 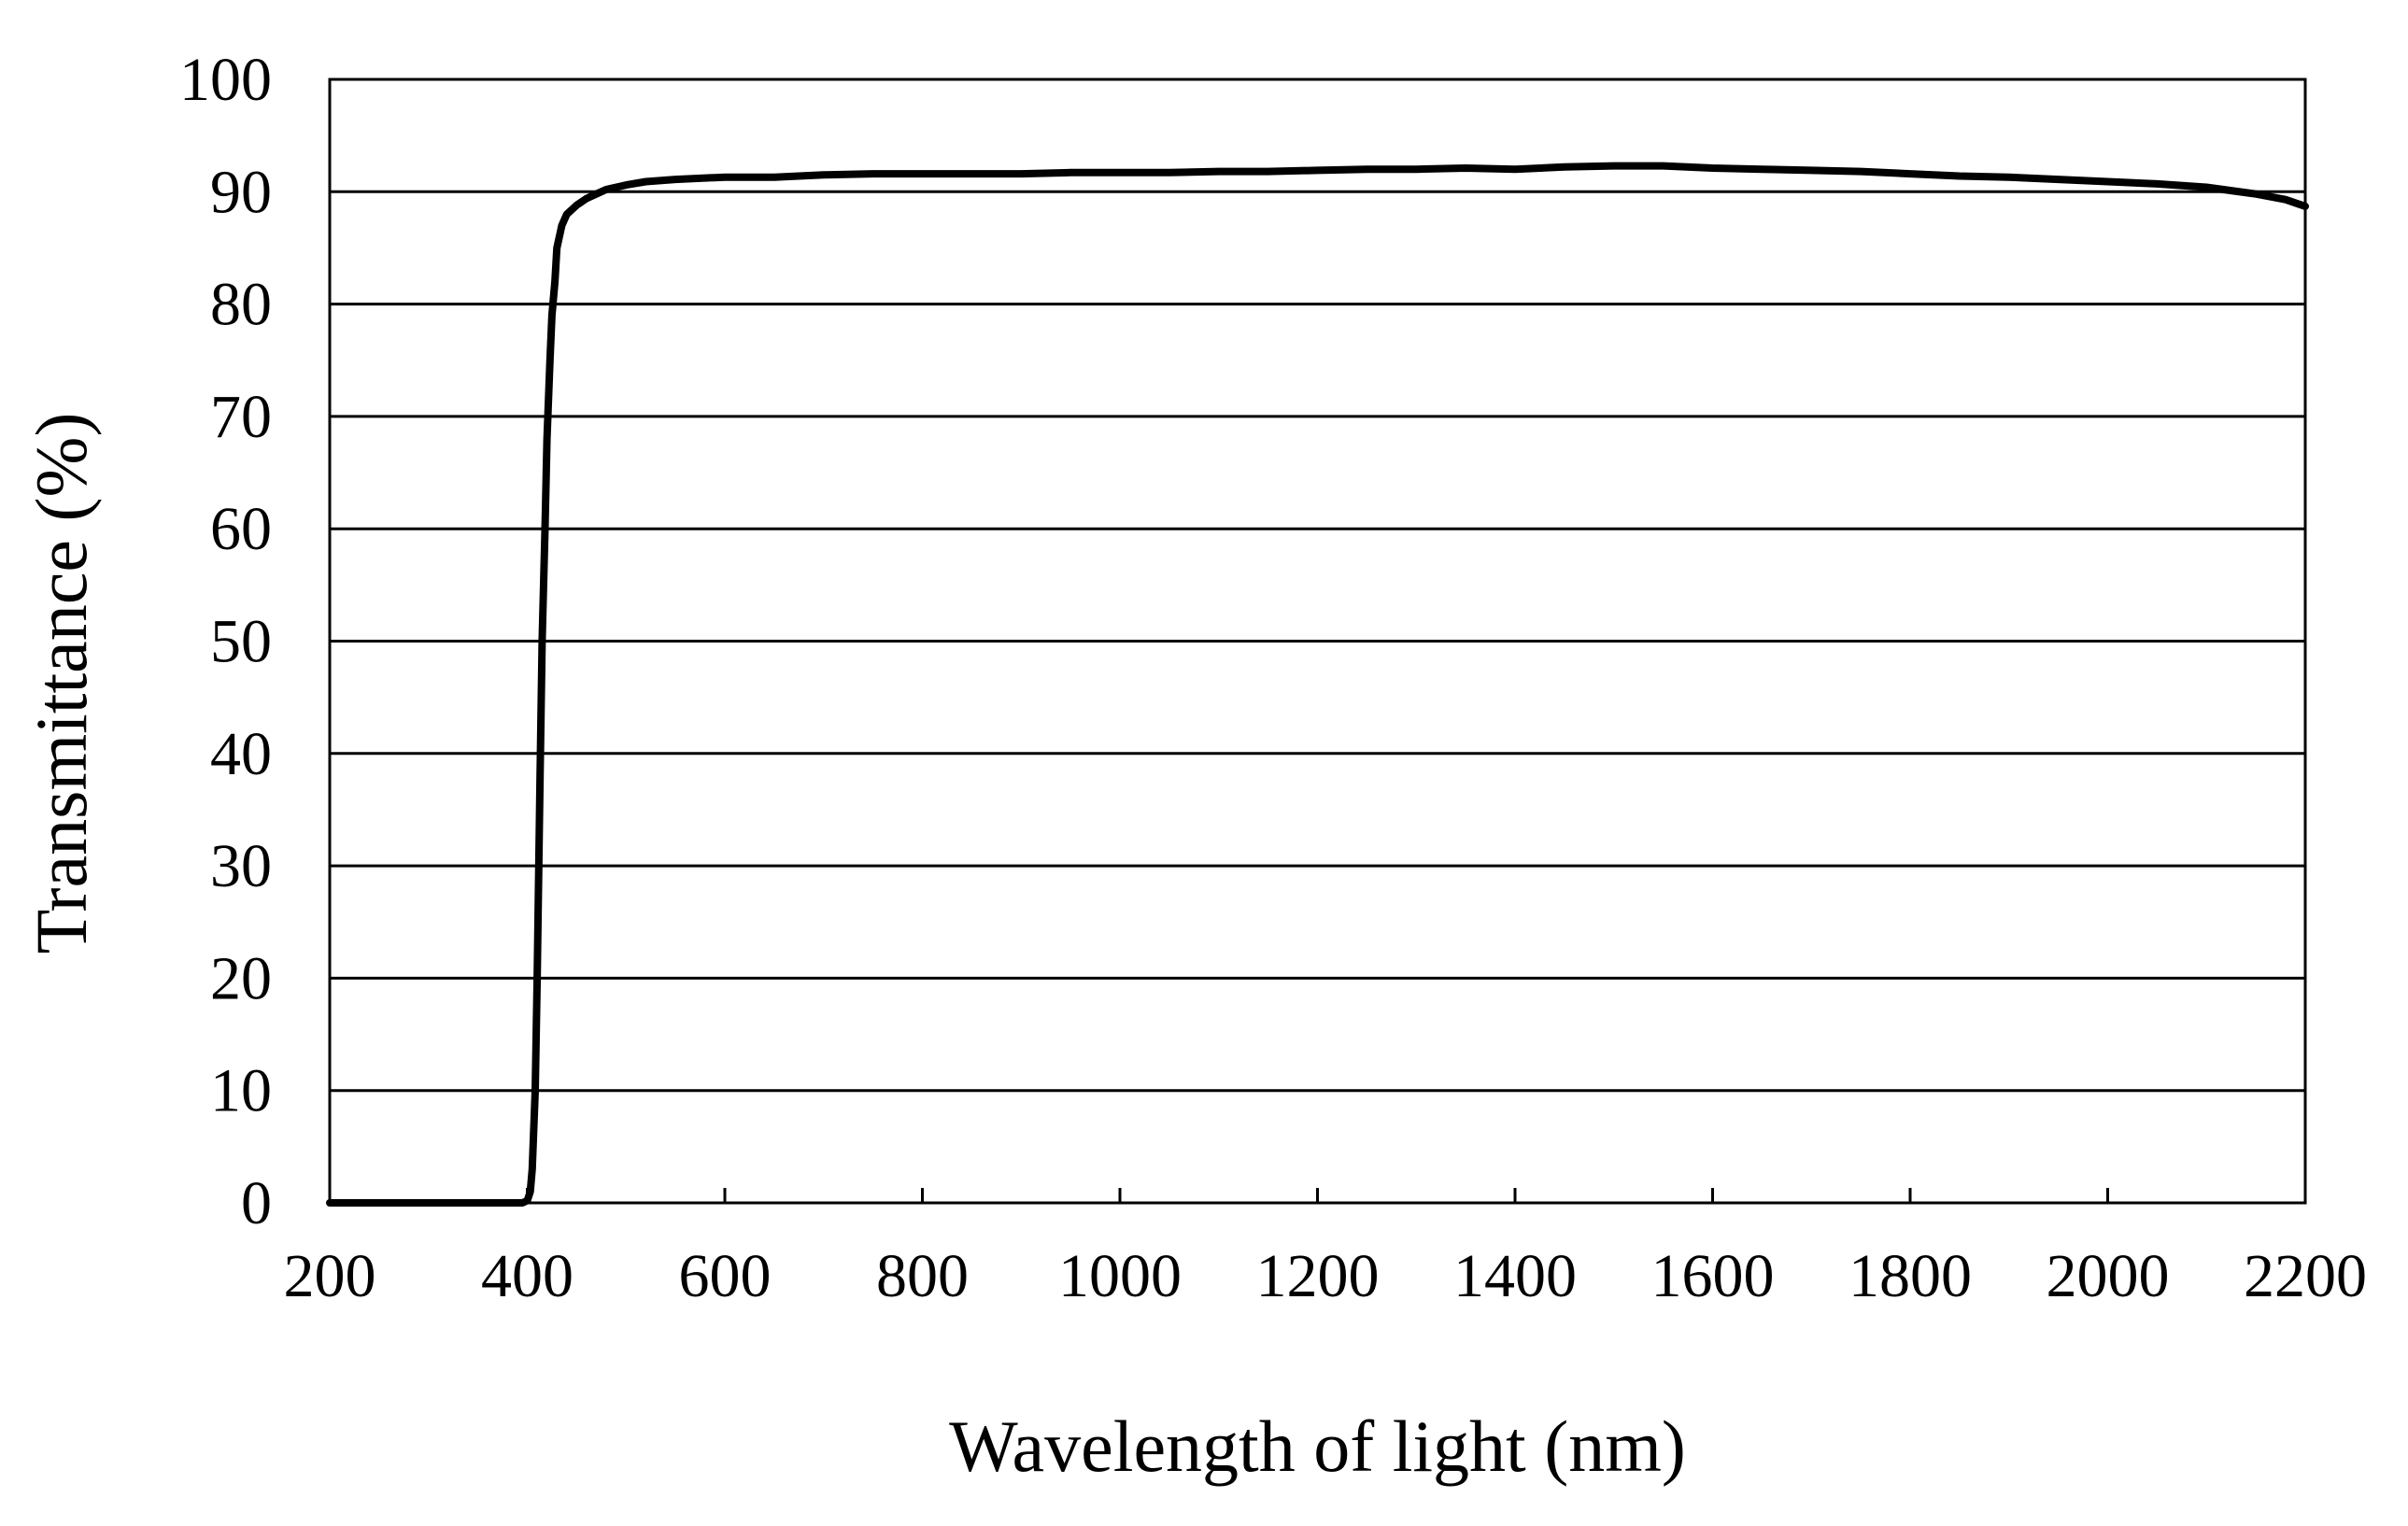 I want to click on y-tick-label: 70, so click(x=241, y=417).